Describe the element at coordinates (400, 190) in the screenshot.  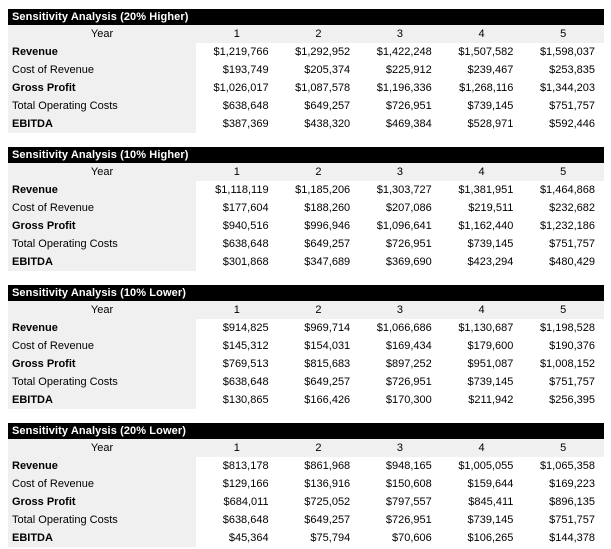
I see `value-cell: $1,303,727` at that location.